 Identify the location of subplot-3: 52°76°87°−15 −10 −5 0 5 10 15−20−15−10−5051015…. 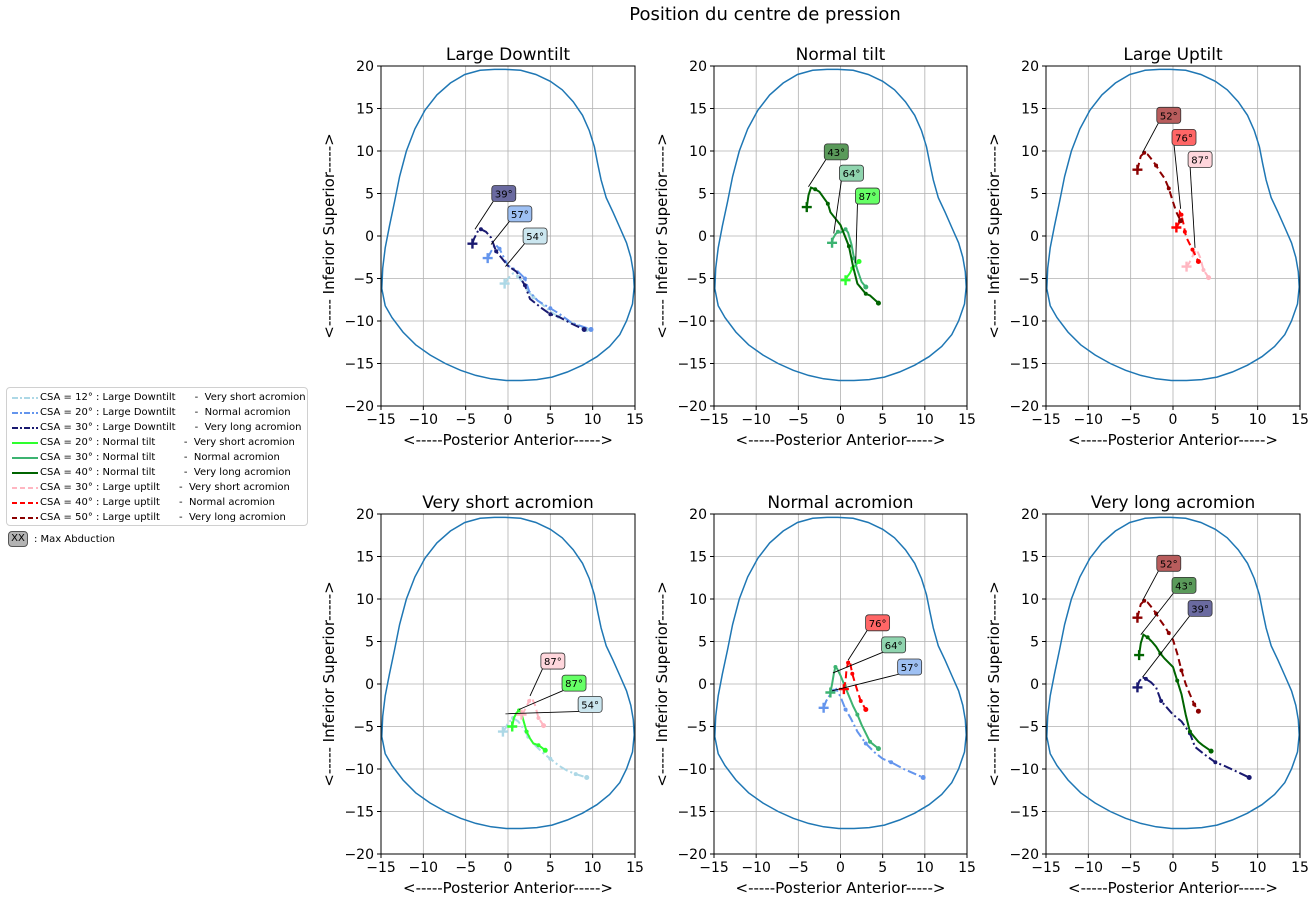
(1147, 247).